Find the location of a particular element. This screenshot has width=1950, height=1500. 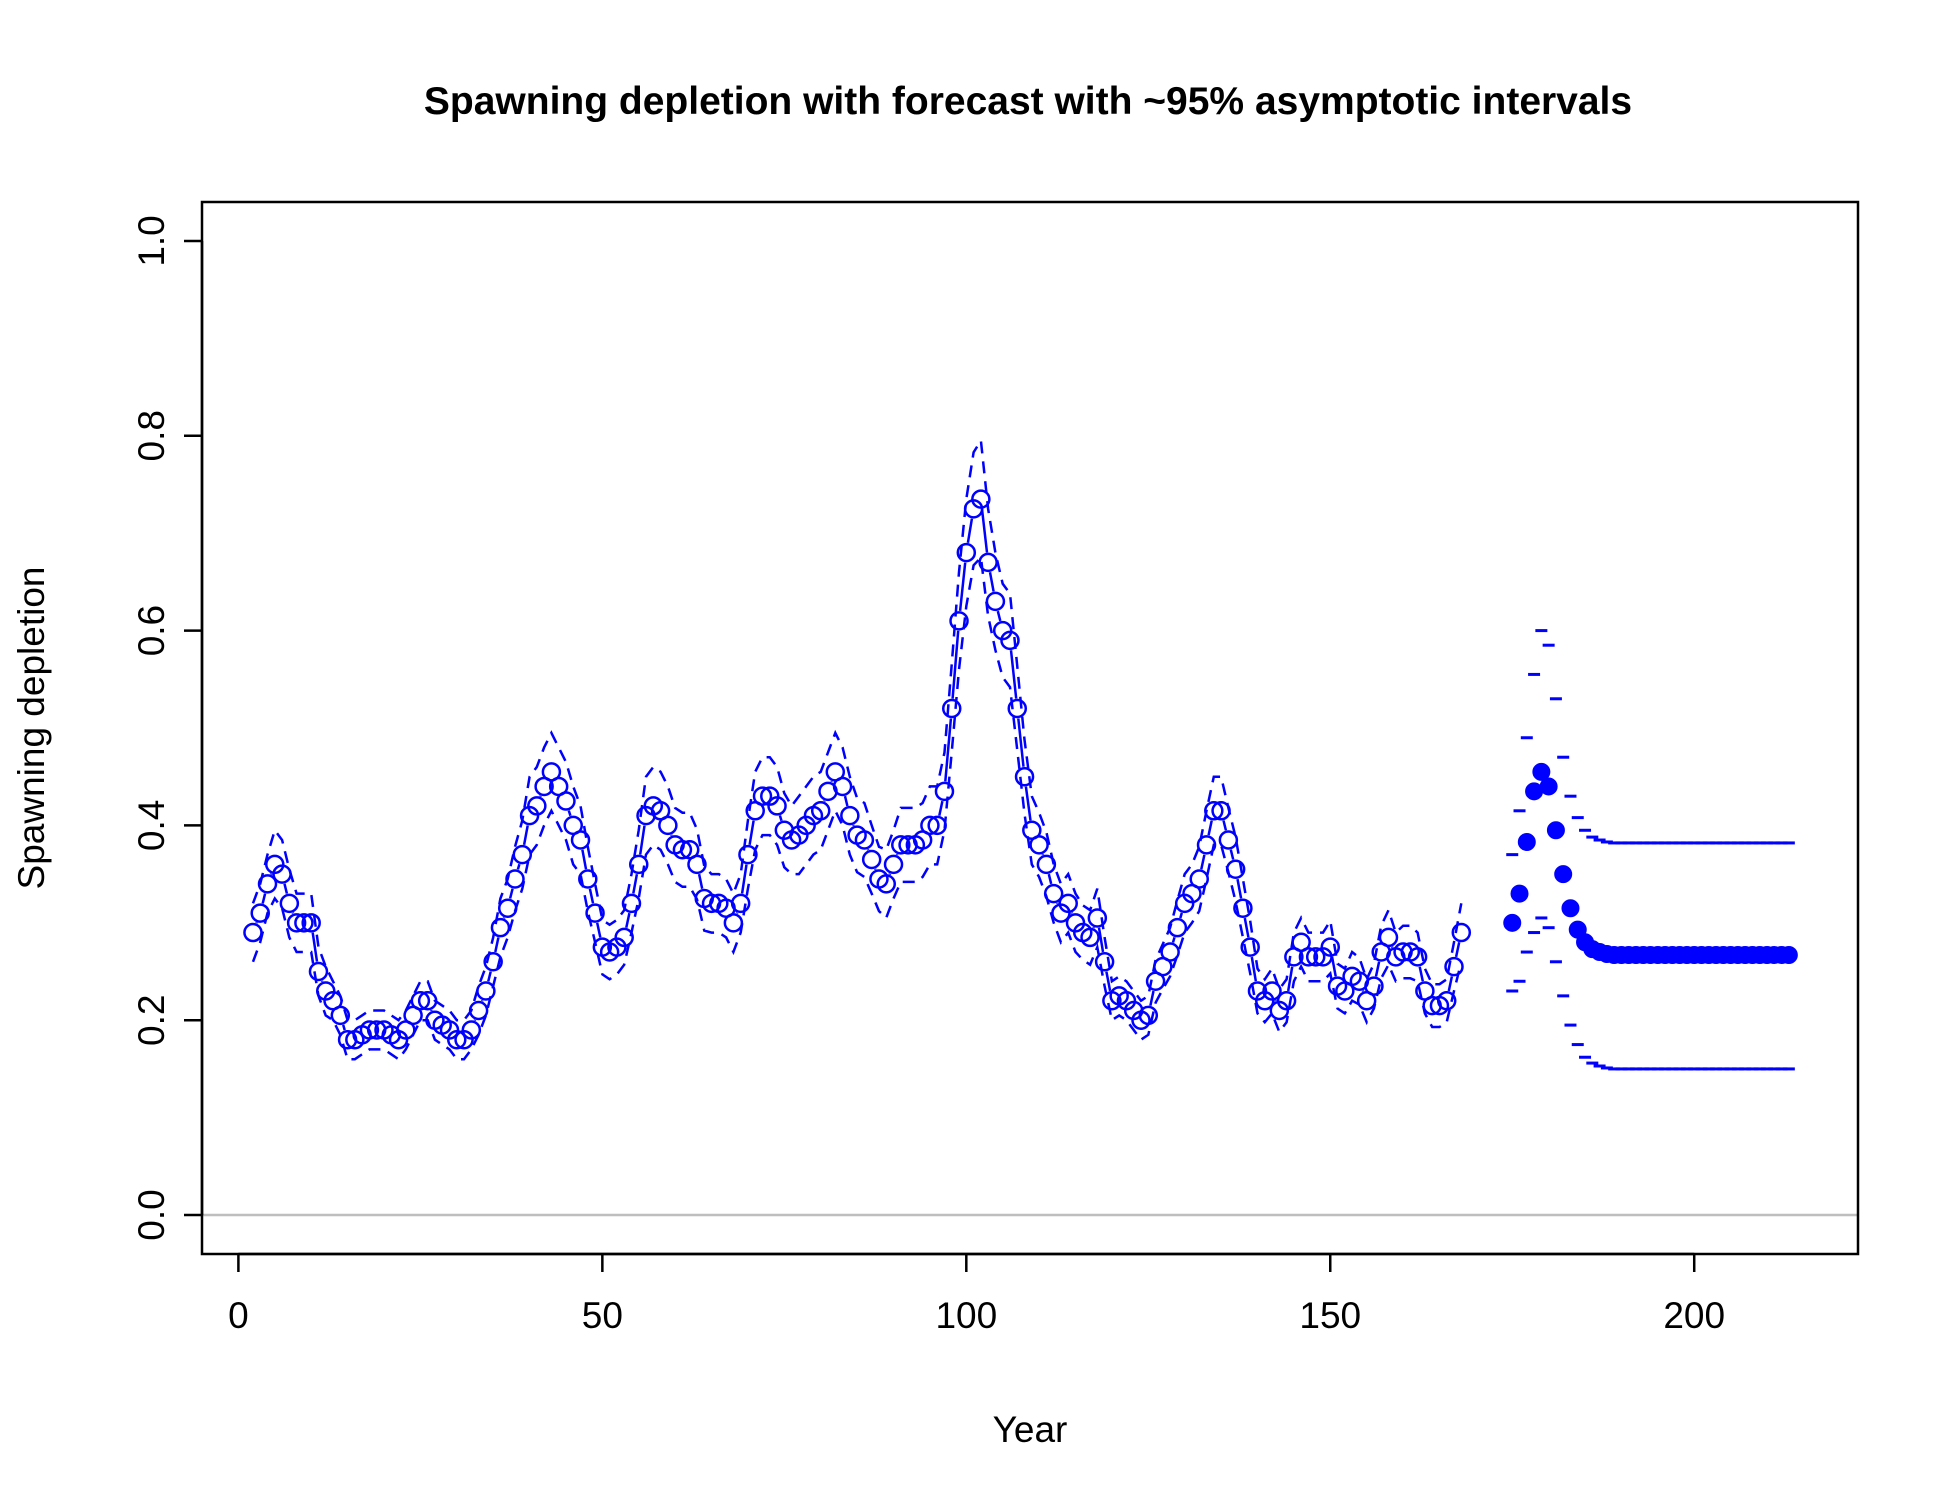

y-tick-label: 0.6 is located at coordinates (151, 630).